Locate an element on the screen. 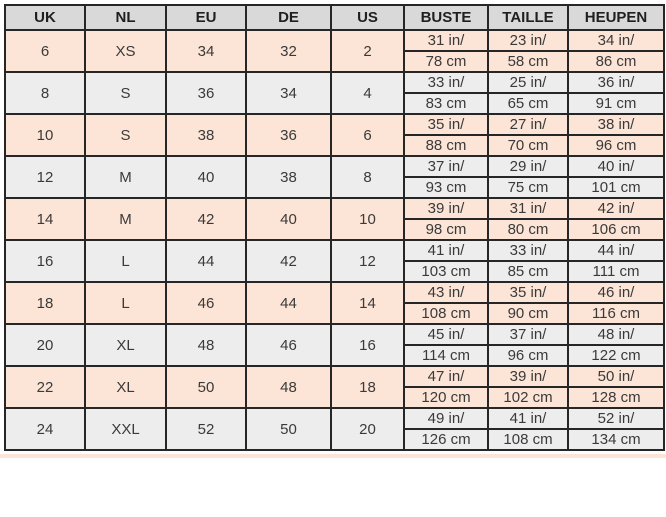  cell-buste-cm: 93 cm is located at coordinates (446, 187).